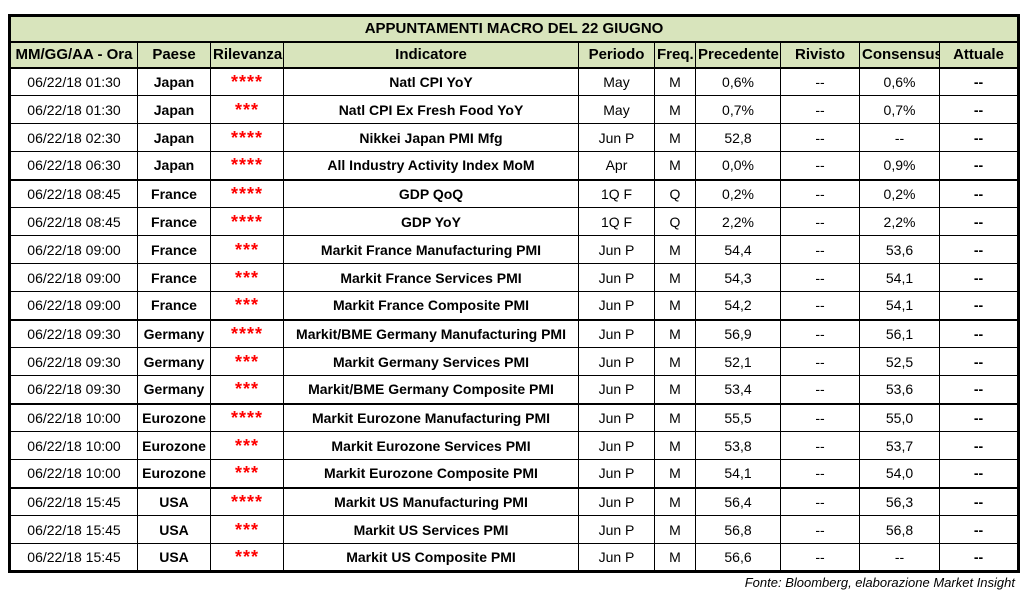 This screenshot has width=1025, height=595. What do you see at coordinates (899, 81) in the screenshot?
I see `cell-consensus: 0,6%` at bounding box center [899, 81].